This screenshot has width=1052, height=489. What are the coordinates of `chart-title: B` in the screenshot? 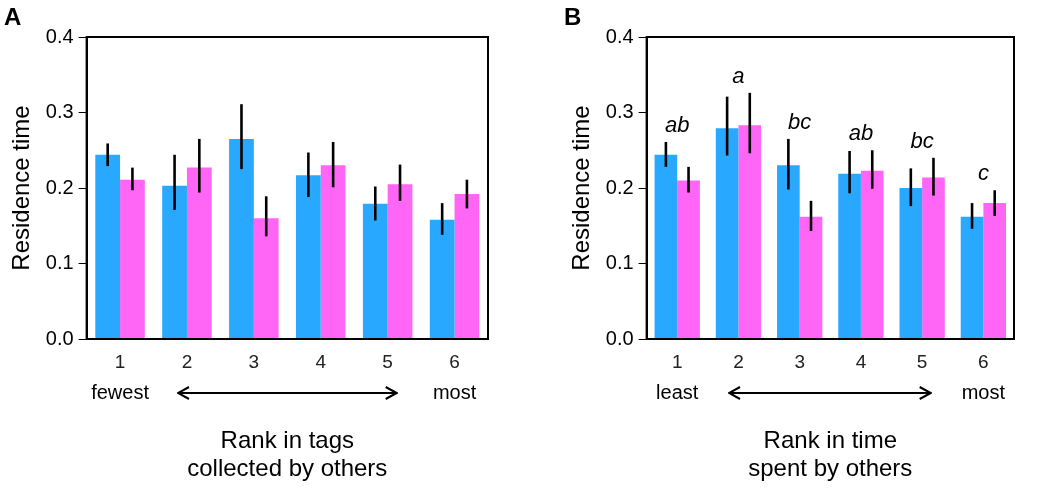 It's located at (573, 16).